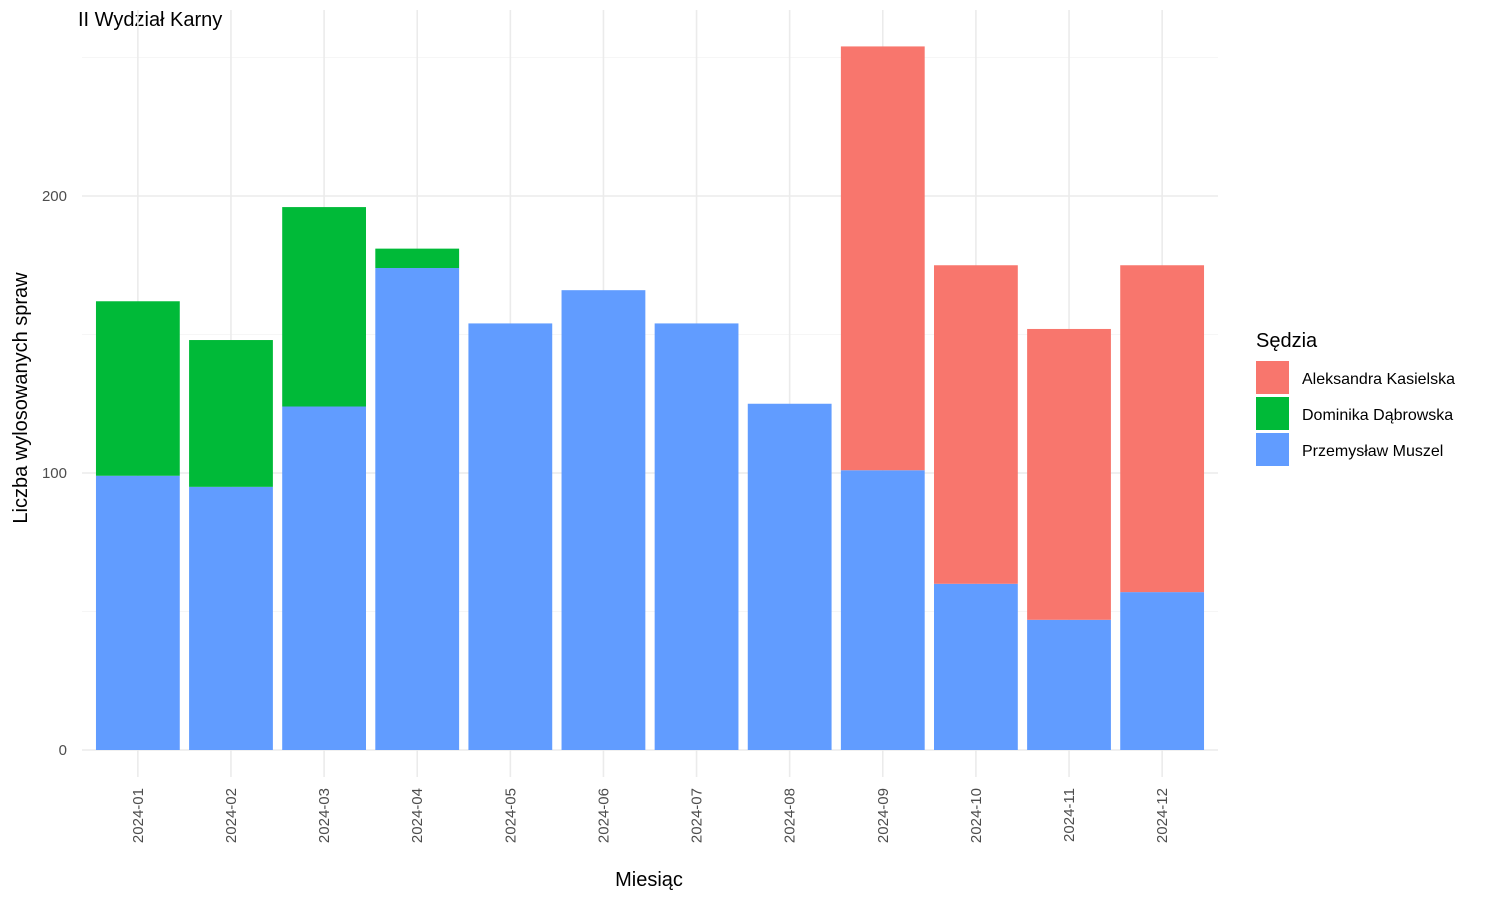 The height and width of the screenshot is (900, 1500). I want to click on x-tick-label: 2024-01, so click(138, 815).